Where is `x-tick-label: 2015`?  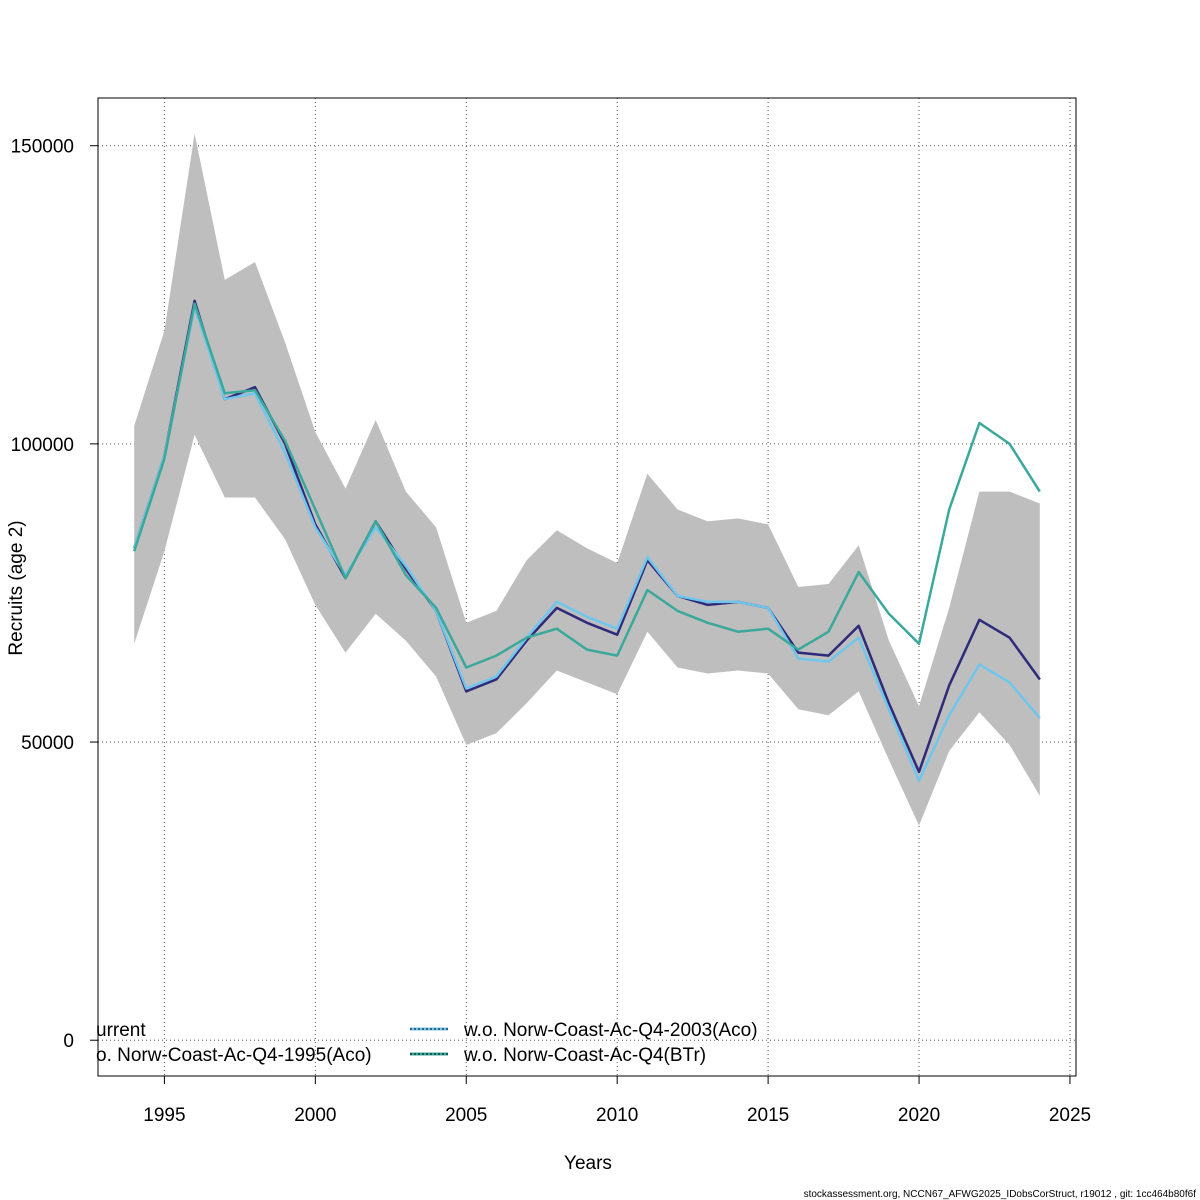 x-tick-label: 2015 is located at coordinates (768, 1115).